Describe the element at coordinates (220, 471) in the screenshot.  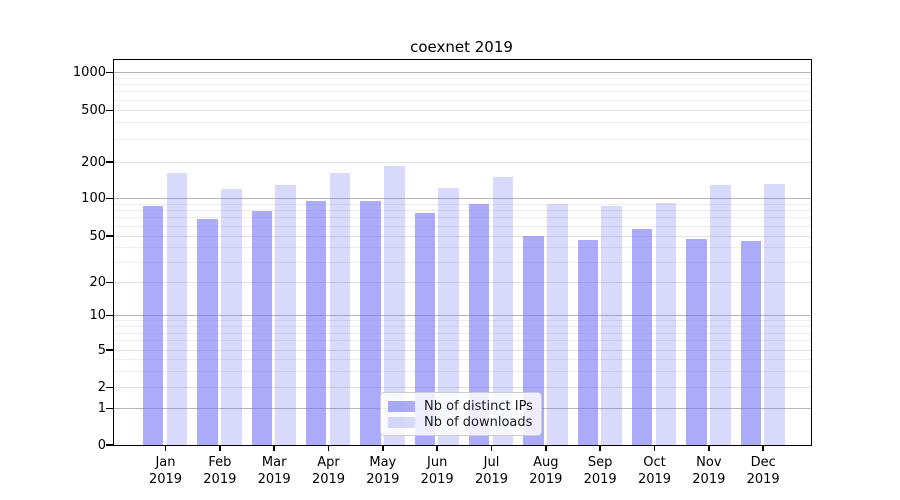
I see `x-tick-label-feb: Feb 2019` at that location.